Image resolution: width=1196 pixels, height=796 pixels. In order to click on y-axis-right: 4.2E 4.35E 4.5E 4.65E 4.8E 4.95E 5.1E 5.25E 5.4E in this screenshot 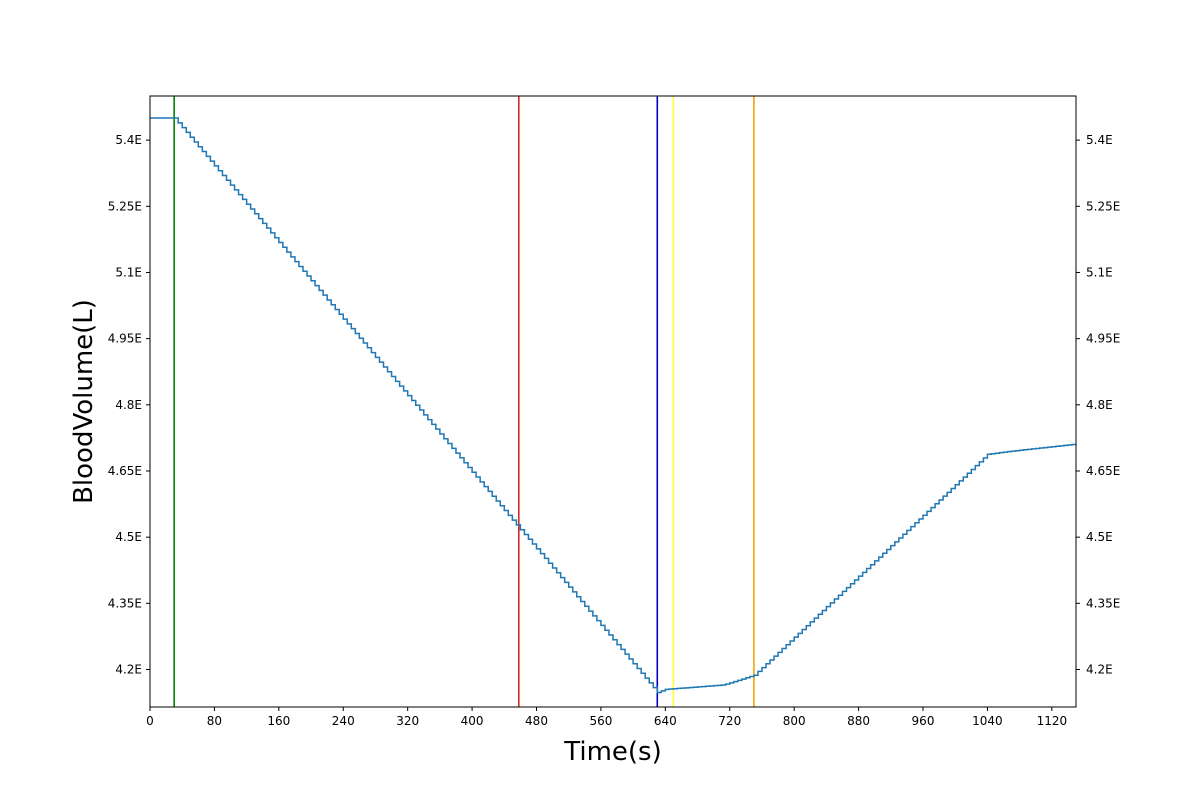, I will do `click(1098, 405)`.